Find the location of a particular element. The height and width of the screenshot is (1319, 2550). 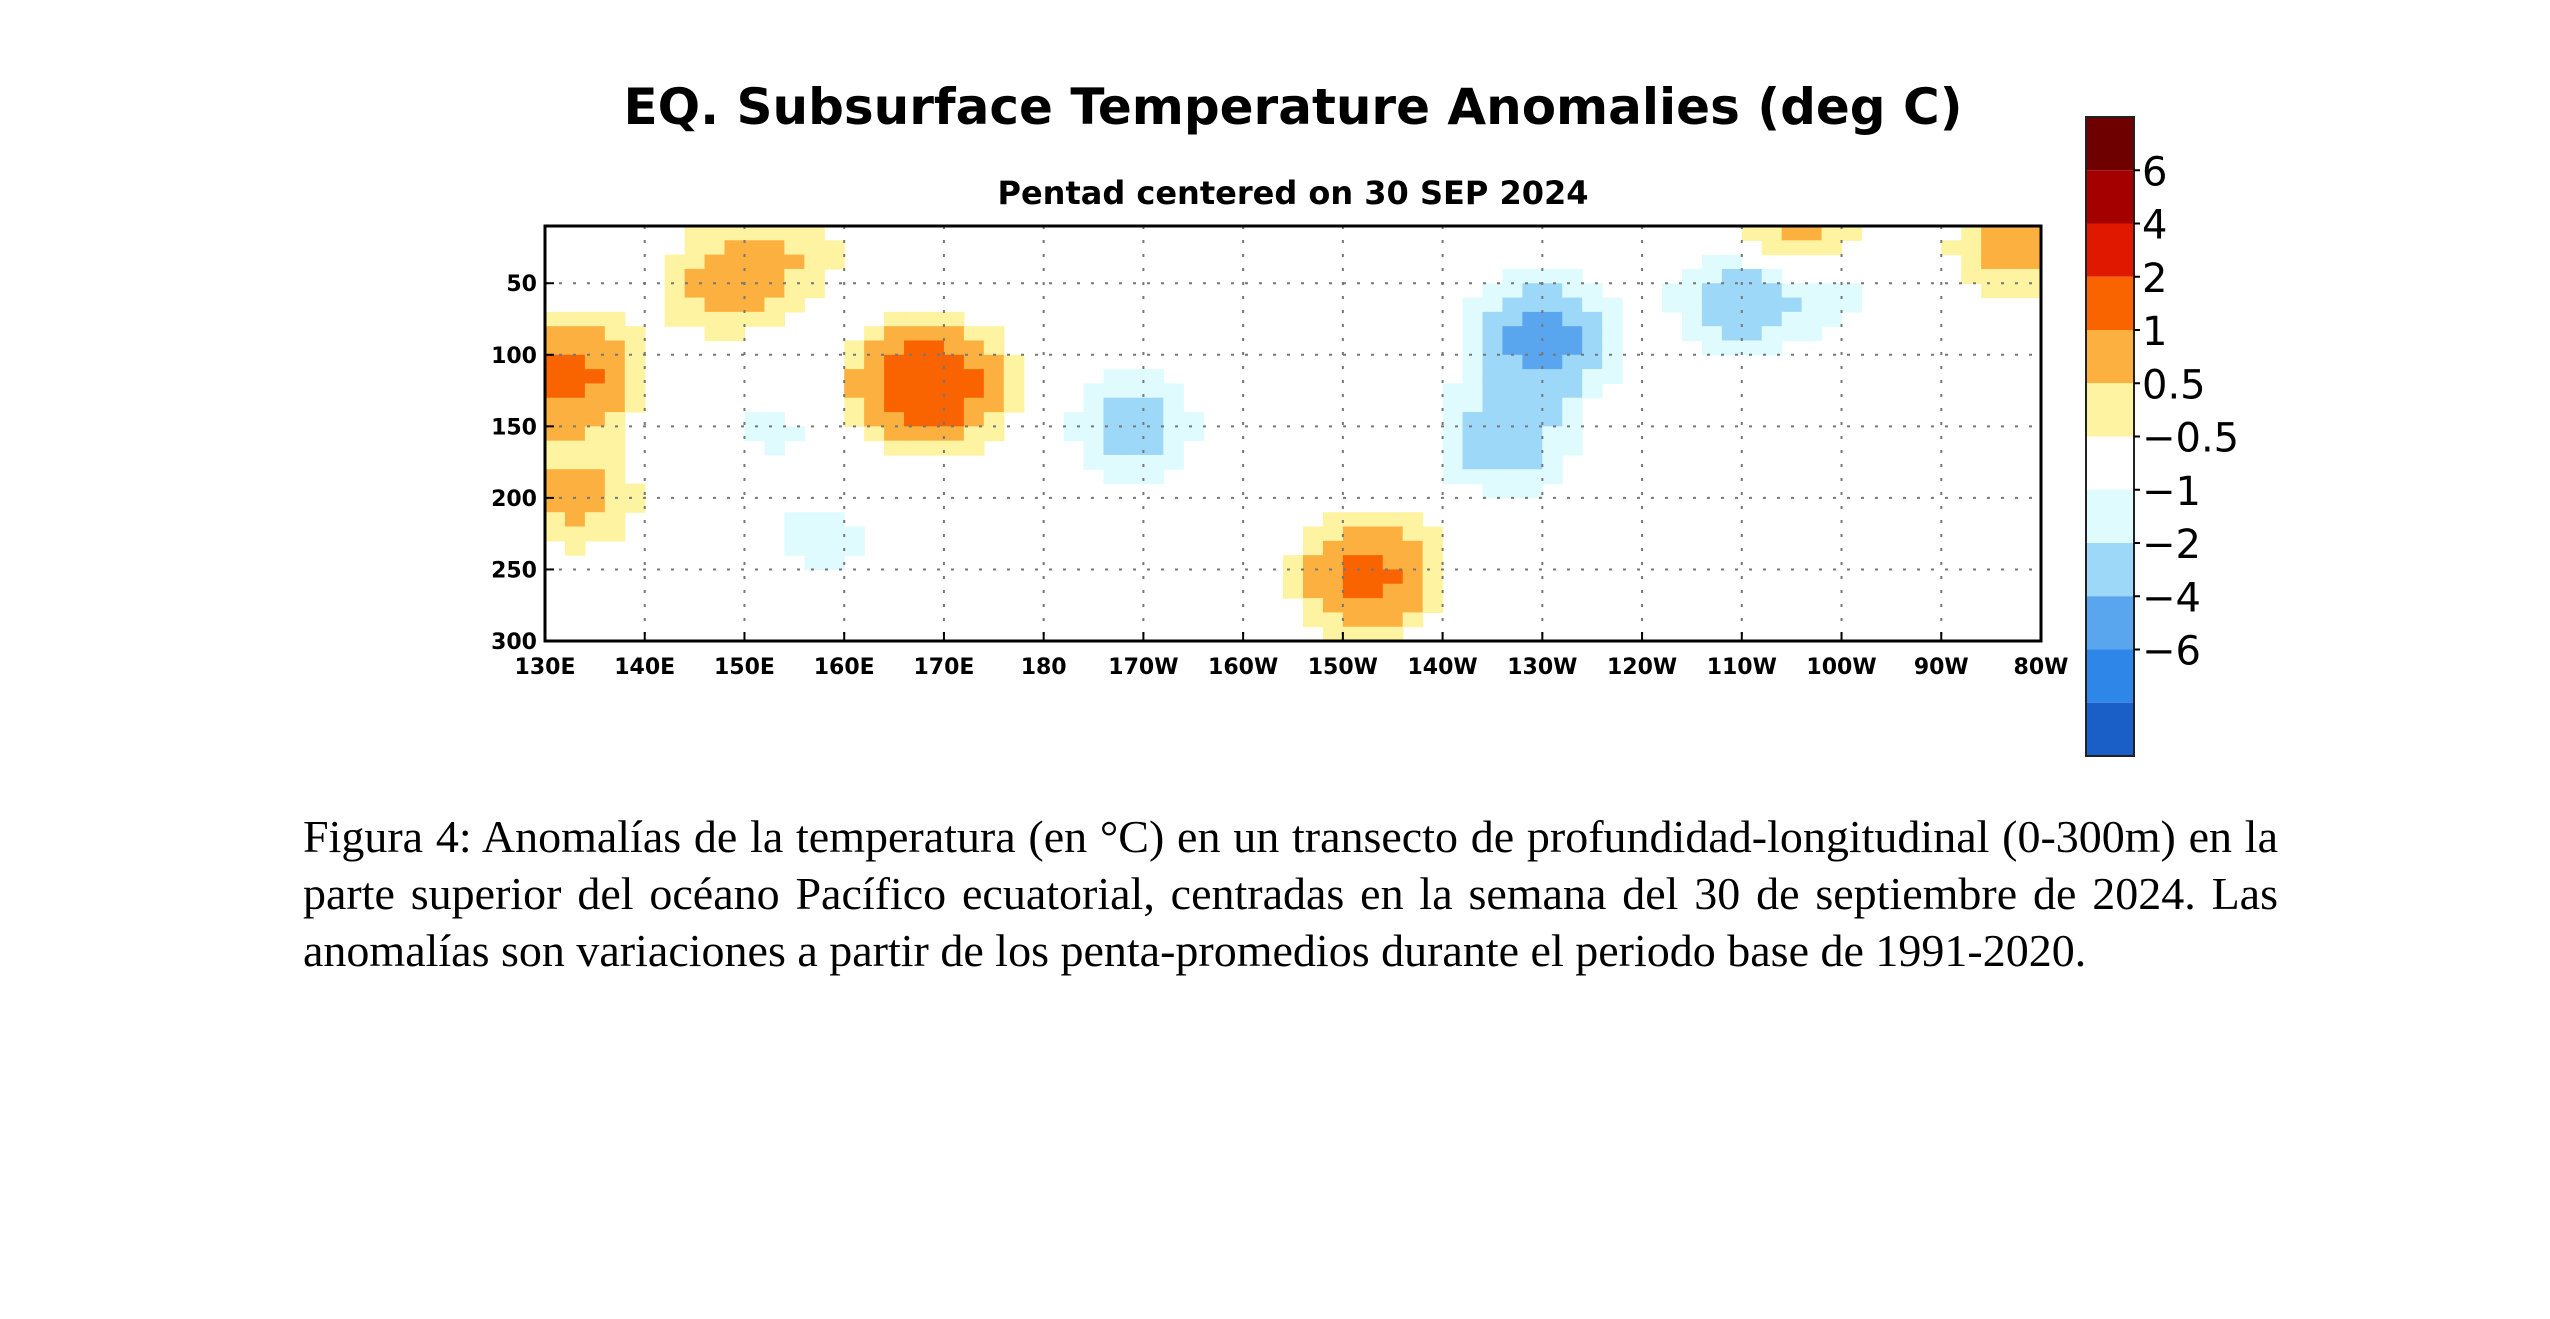

x-tick-label: 140E is located at coordinates (644, 667).